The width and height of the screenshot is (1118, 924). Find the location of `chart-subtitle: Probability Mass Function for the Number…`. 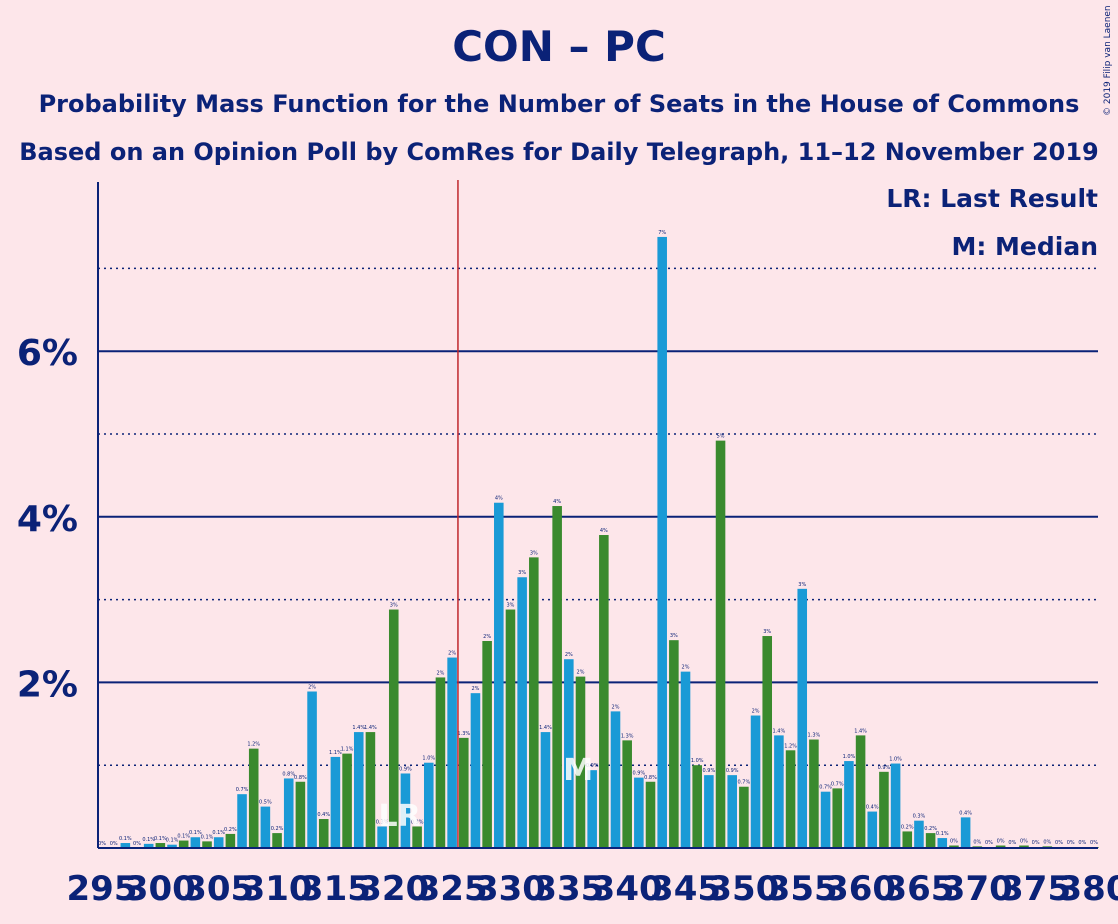

chart-subtitle: Probability Mass Function for the Number… is located at coordinates (559, 104).